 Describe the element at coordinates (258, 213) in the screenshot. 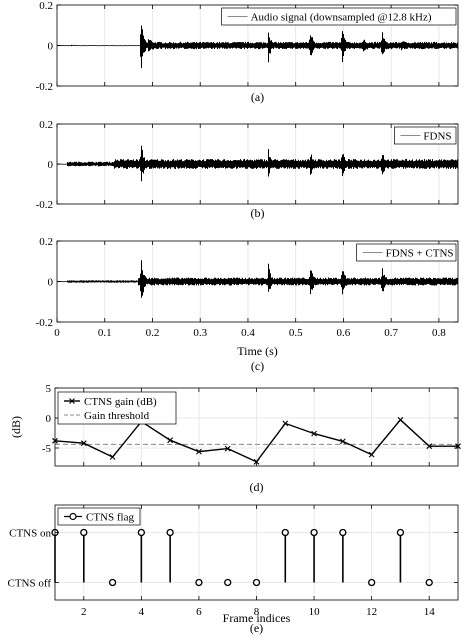

I see `panel-caption: (b)` at that location.